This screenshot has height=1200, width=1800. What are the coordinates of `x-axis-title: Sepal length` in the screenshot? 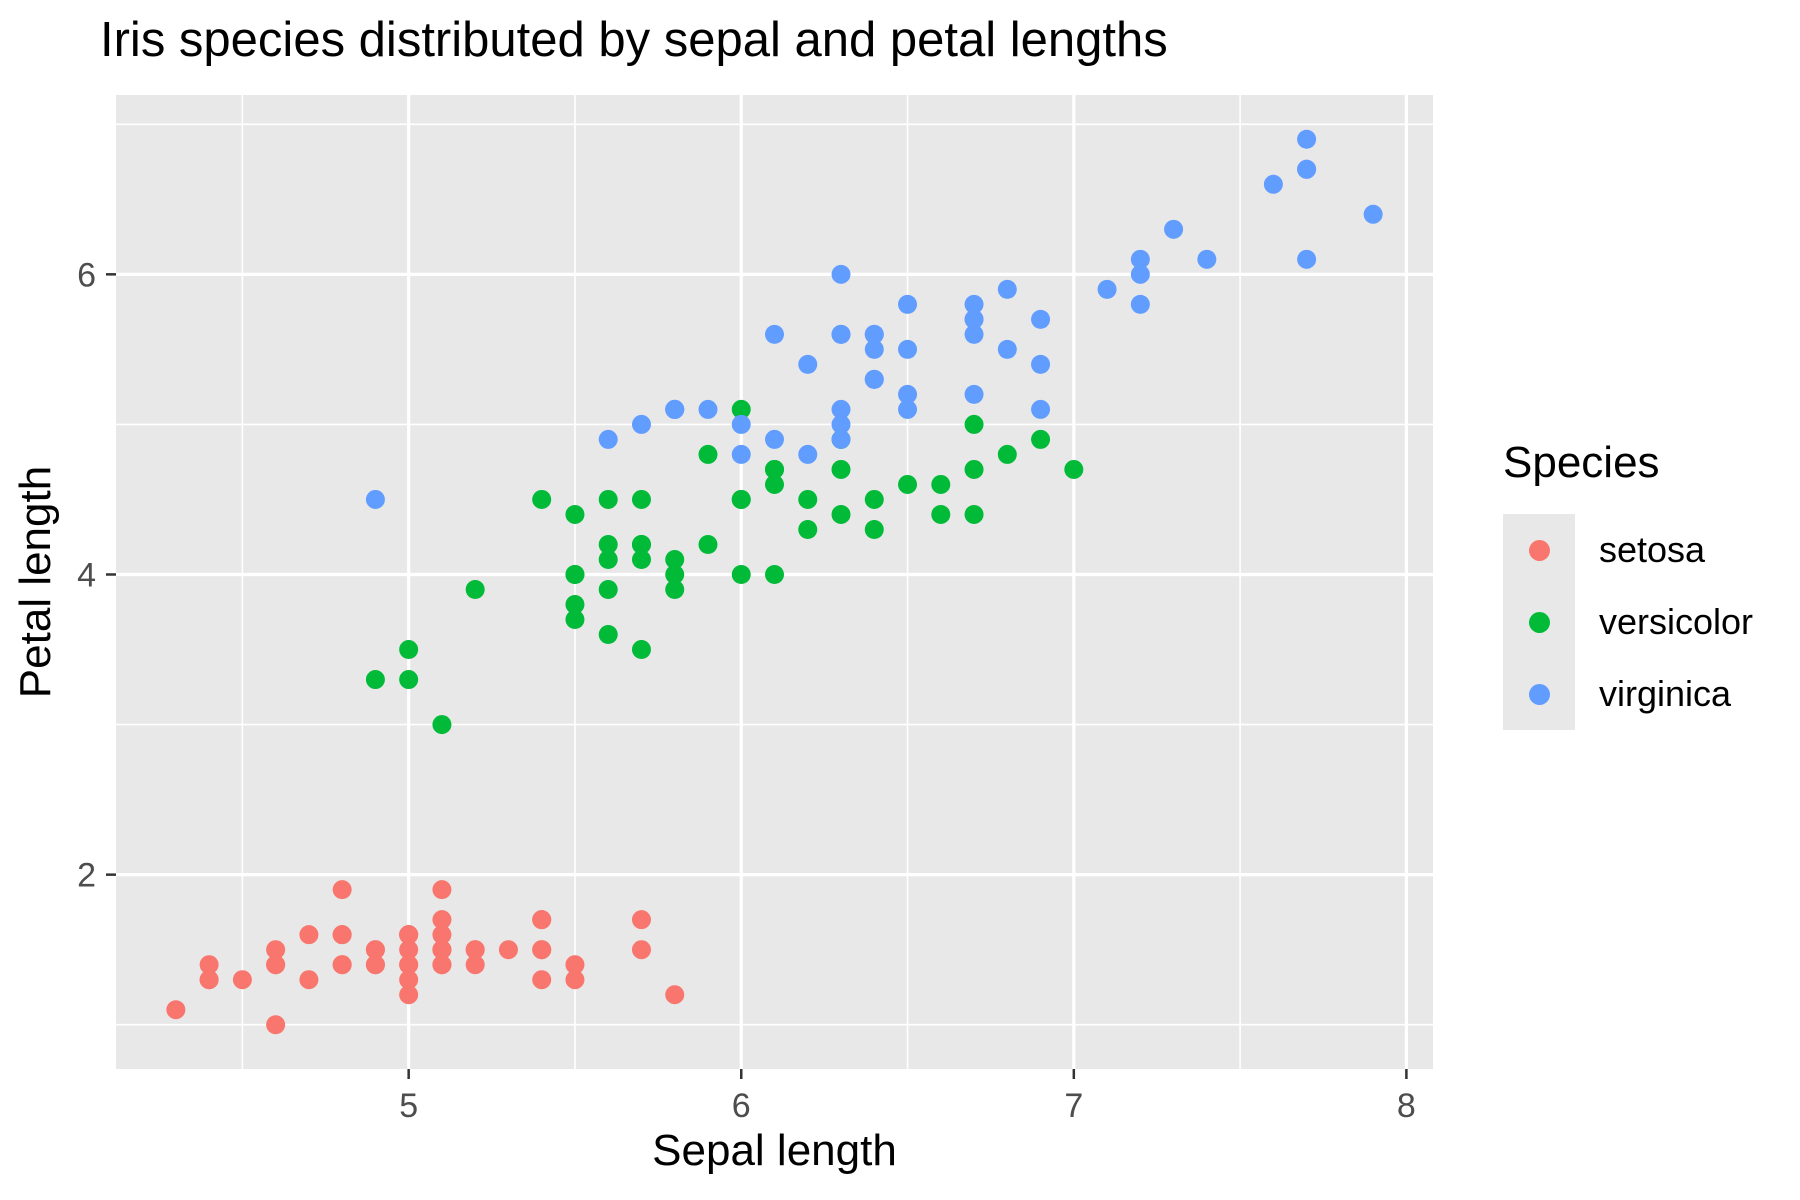 It's located at (774, 1150).